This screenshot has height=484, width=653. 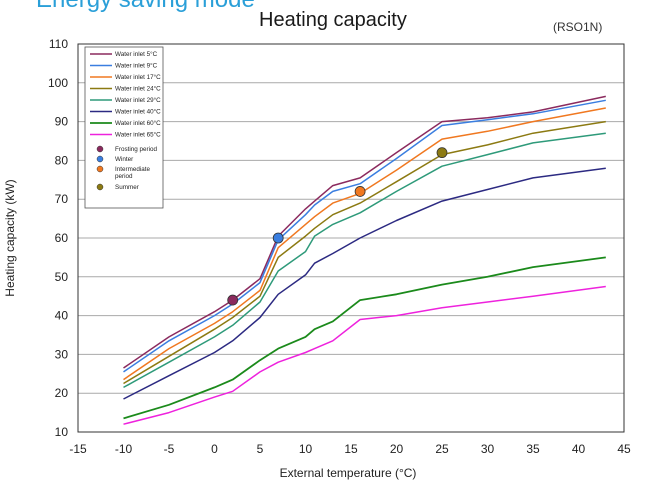 I want to click on x-tick-labels: -15 -10 -5 0 5 10 15 20 25 30 35 40 45, so click(x=350, y=449).